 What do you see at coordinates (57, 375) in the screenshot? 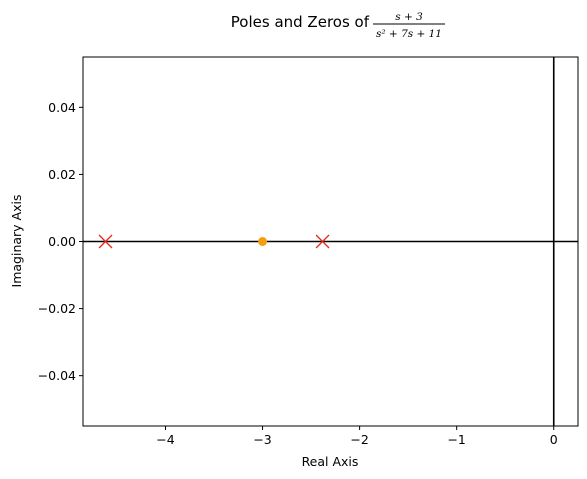
I see `y-tick-label: −0.04` at bounding box center [57, 375].